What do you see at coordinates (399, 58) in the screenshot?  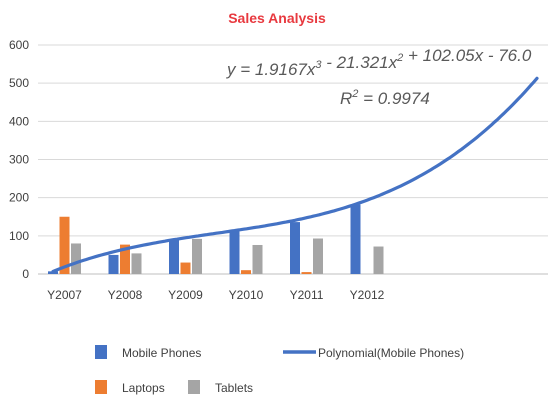 I see `superscript: 2` at bounding box center [399, 58].